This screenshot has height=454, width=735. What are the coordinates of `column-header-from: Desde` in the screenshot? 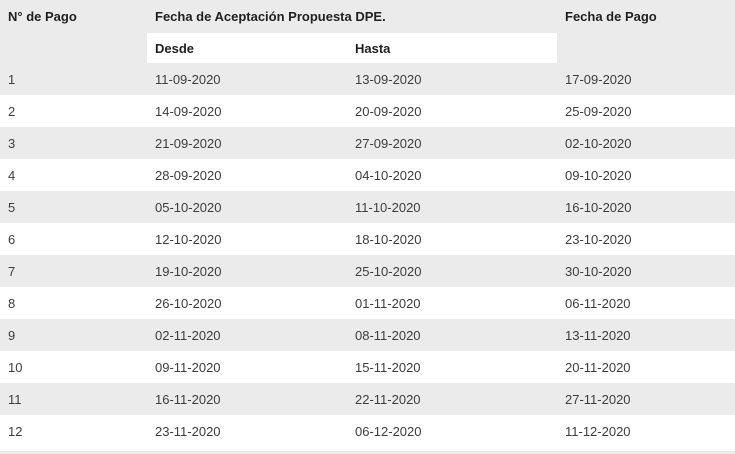 It's located at (247, 48).